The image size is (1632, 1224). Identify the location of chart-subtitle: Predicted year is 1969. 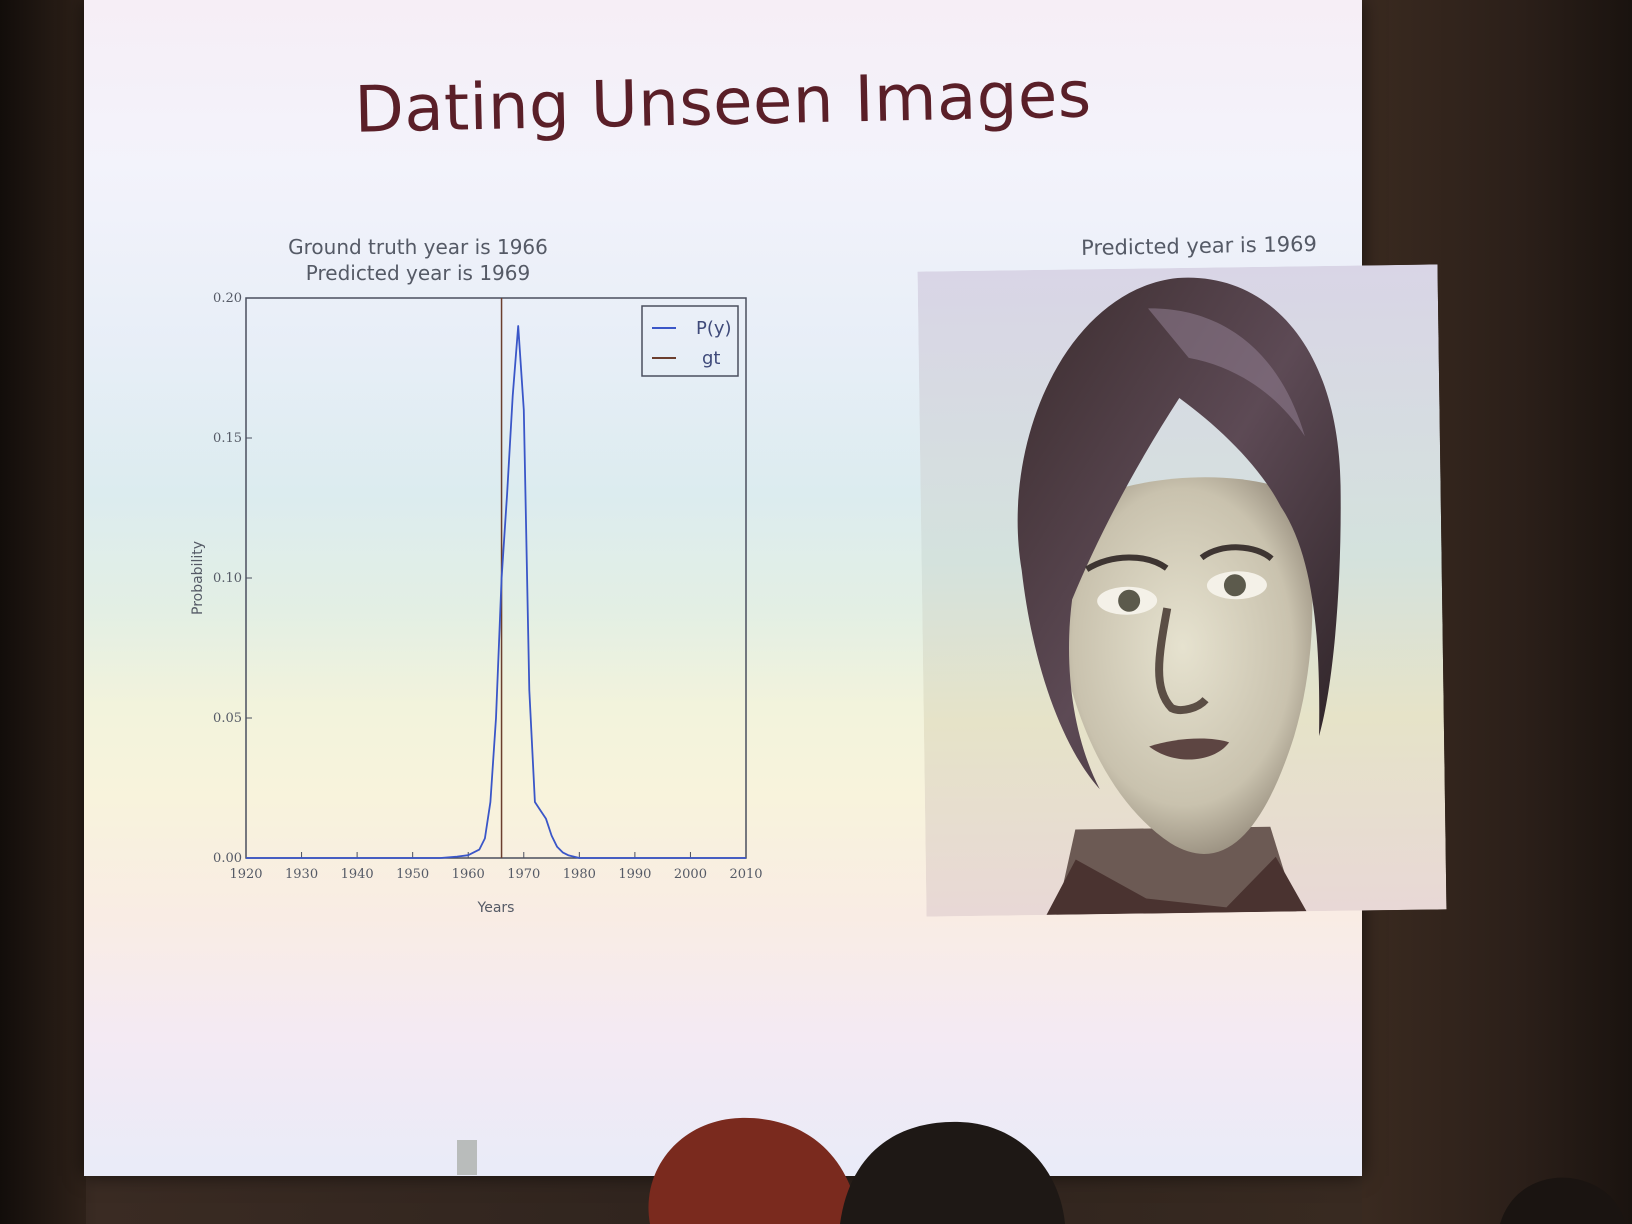
(418, 273).